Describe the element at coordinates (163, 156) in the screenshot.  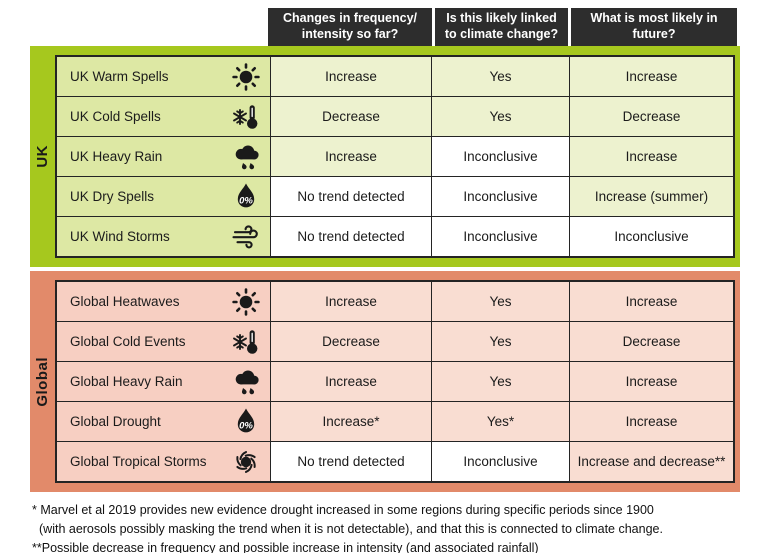
I see `row-header-uk-heavy-rain: UK Heavy Rain` at that location.